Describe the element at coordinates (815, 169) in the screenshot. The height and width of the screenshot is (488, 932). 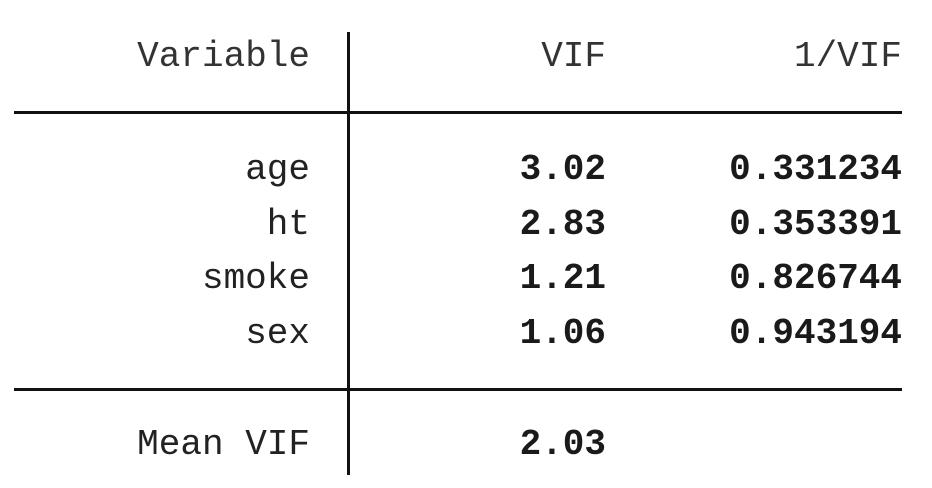
I see `row-inverse-vif: 0.331234` at that location.